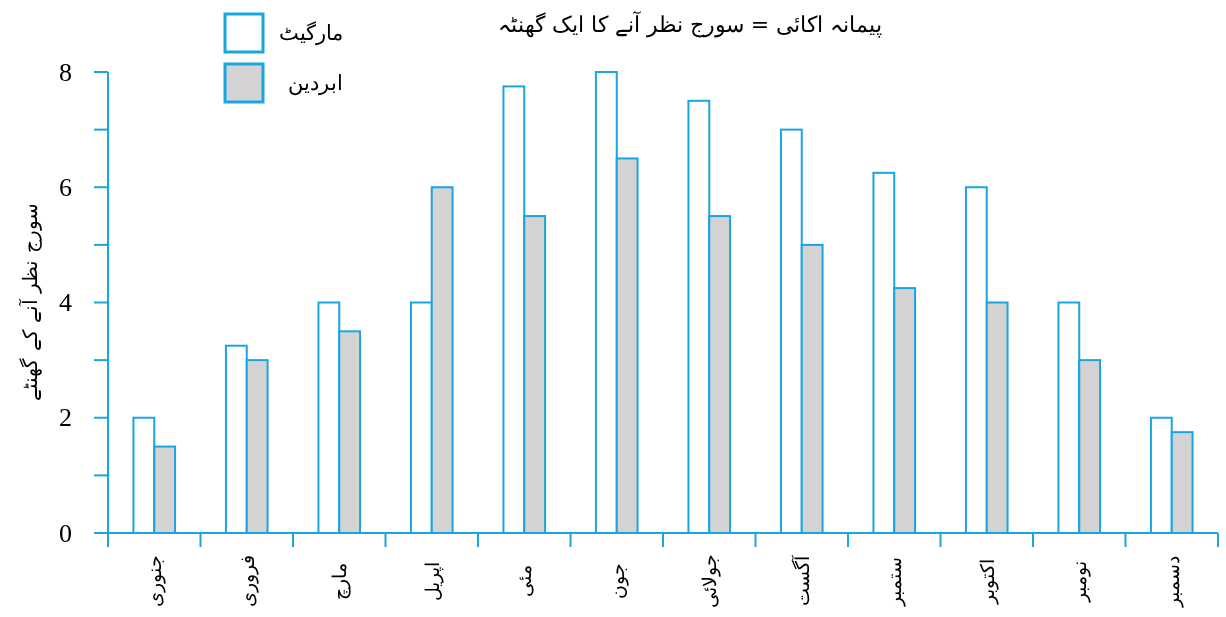 Image resolution: width=1226 pixels, height=617 pixels. What do you see at coordinates (65, 418) in the screenshot?
I see `y-tick-label: 2` at bounding box center [65, 418].